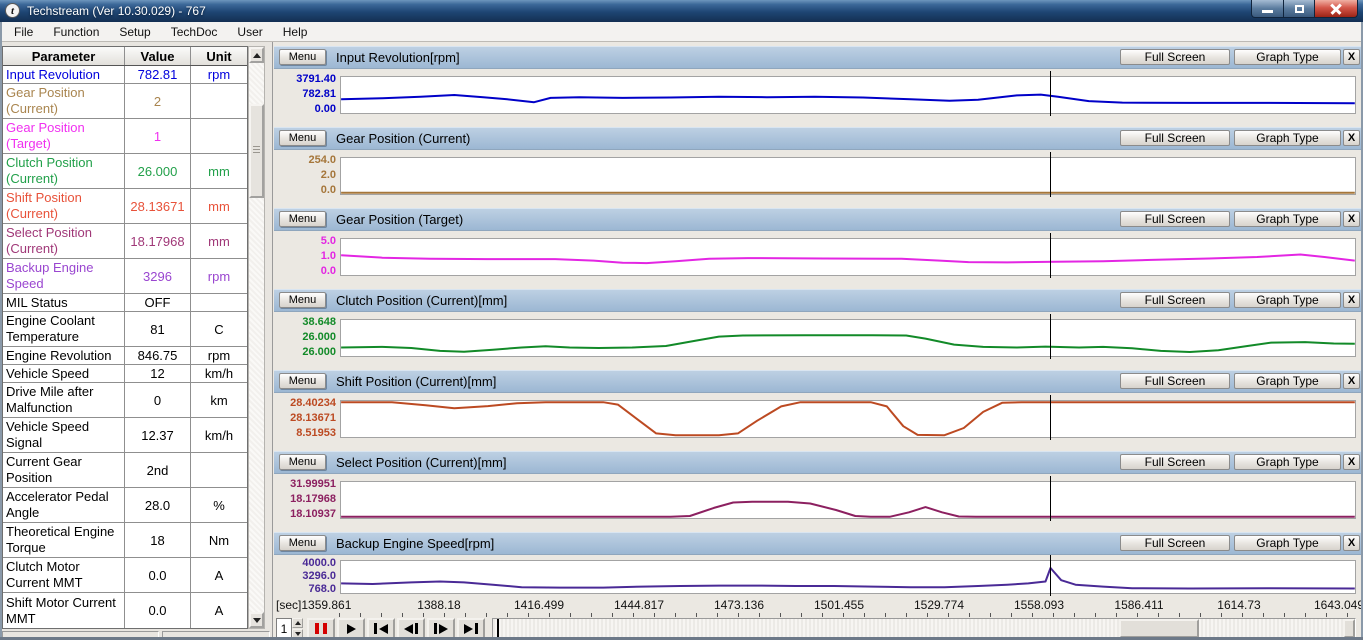  What do you see at coordinates (24, 31) in the screenshot?
I see `menu-item-file: File` at bounding box center [24, 31].